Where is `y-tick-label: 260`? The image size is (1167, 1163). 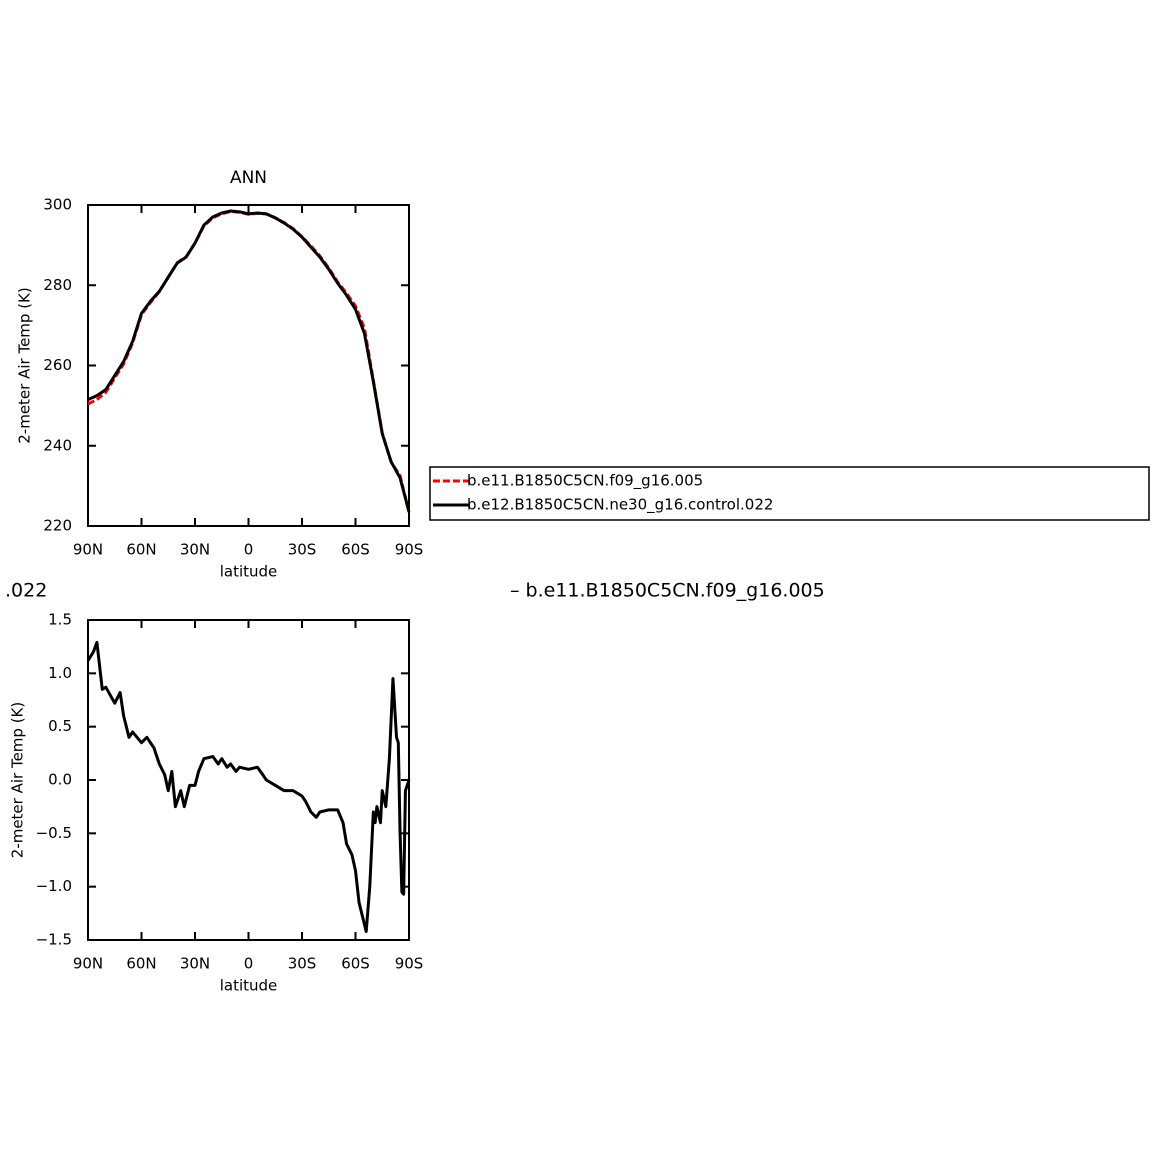
y-tick-label: 260 is located at coordinates (57, 365).